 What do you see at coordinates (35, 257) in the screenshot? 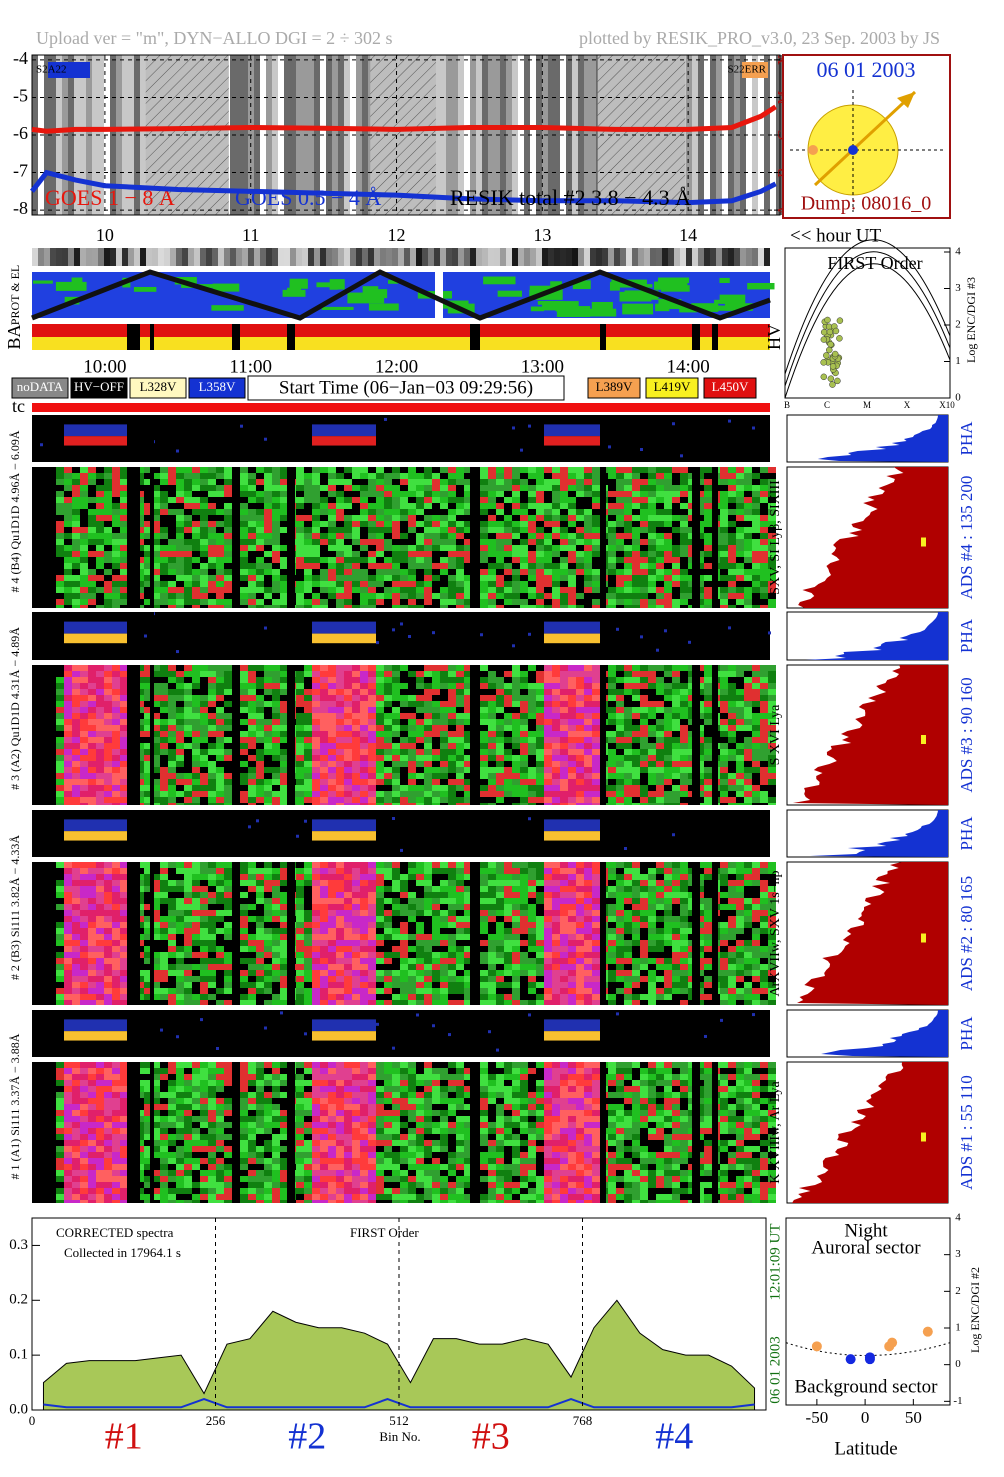
I see `prot-bar-cell` at bounding box center [35, 257].